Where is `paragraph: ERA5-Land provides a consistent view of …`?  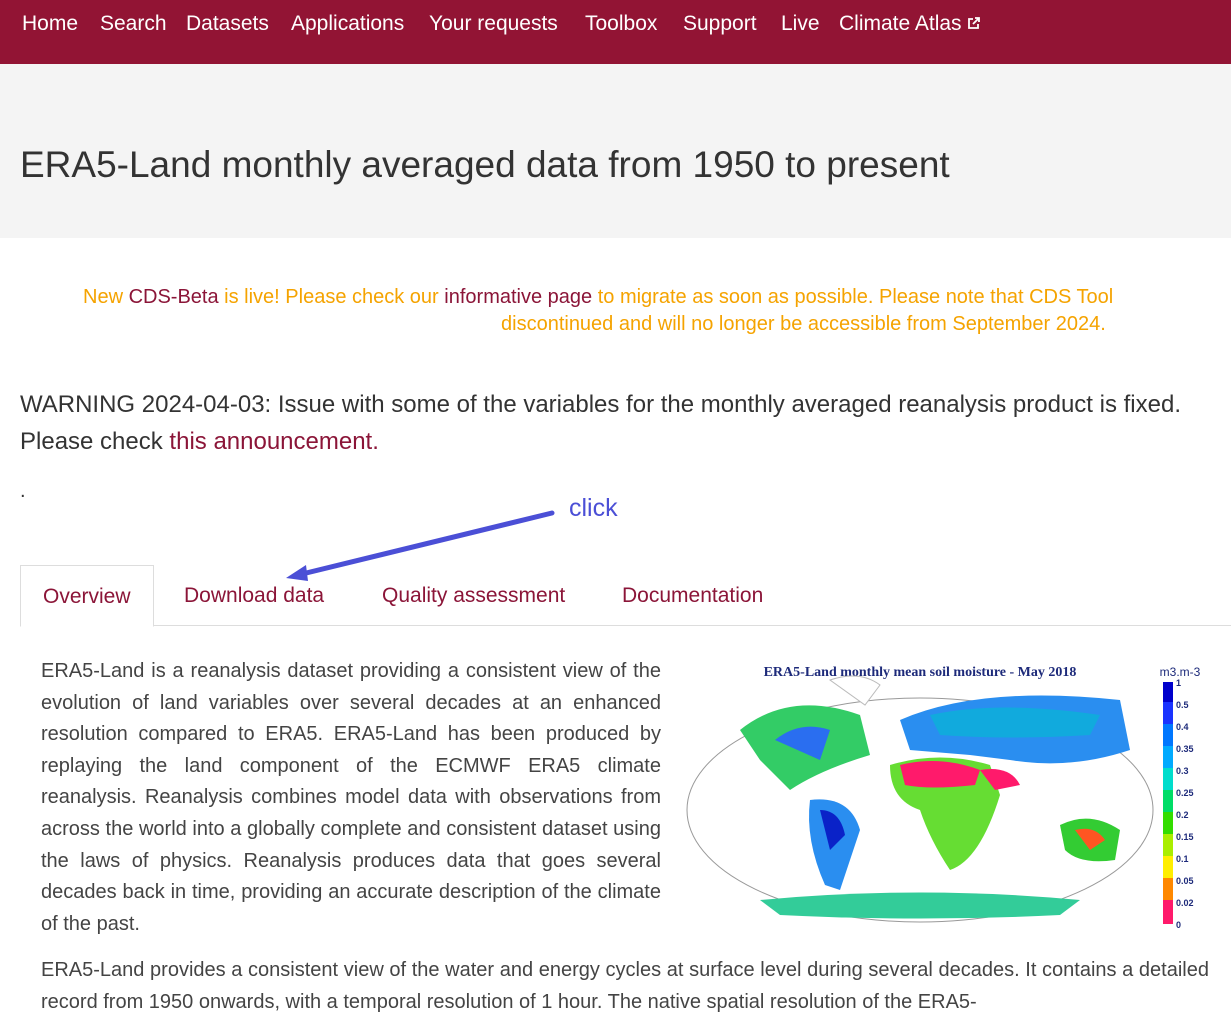 paragraph: ERA5-Land provides a consistent view of … is located at coordinates (625, 986).